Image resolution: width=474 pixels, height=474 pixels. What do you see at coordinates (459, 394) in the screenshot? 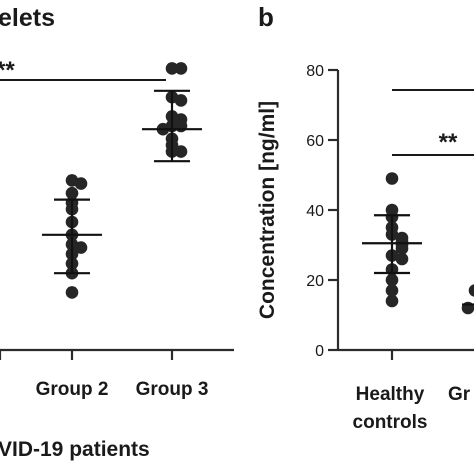
I see `right-category-2-label: Gr` at bounding box center [459, 394].